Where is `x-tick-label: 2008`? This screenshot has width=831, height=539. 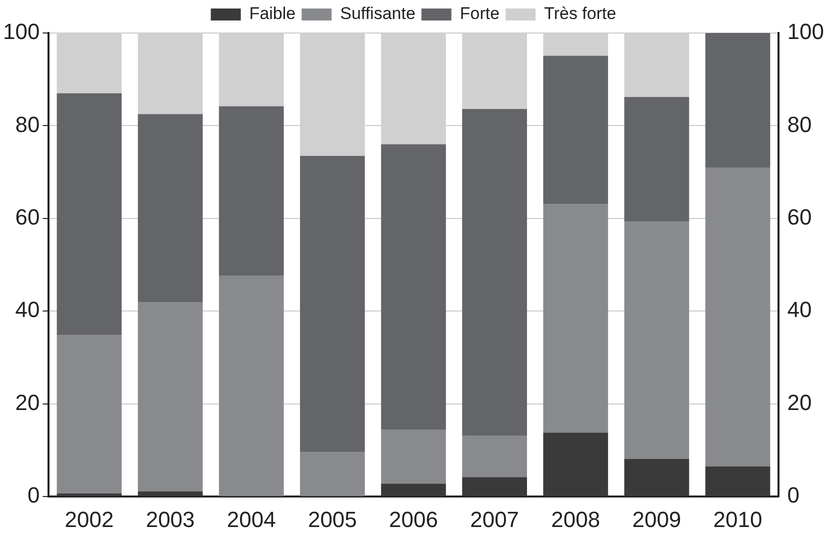 x-tick-label: 2008 is located at coordinates (575, 519).